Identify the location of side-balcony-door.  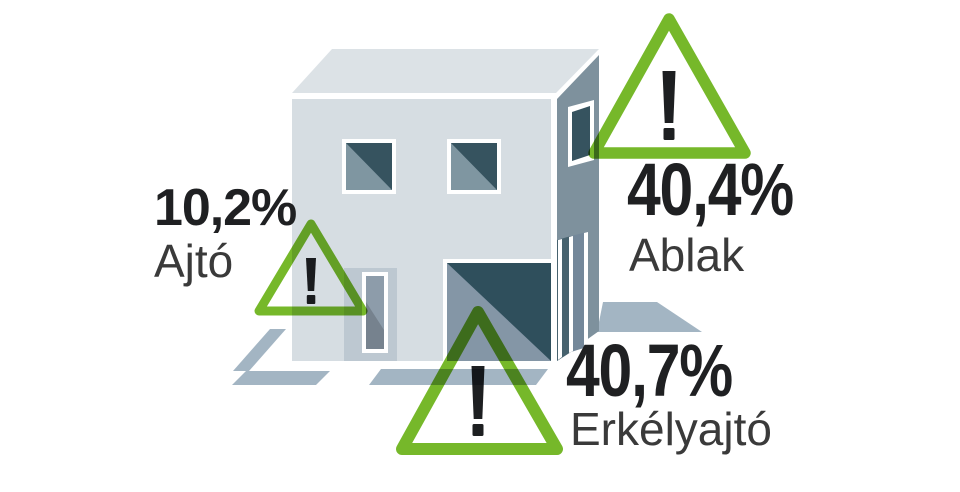
(572, 296).